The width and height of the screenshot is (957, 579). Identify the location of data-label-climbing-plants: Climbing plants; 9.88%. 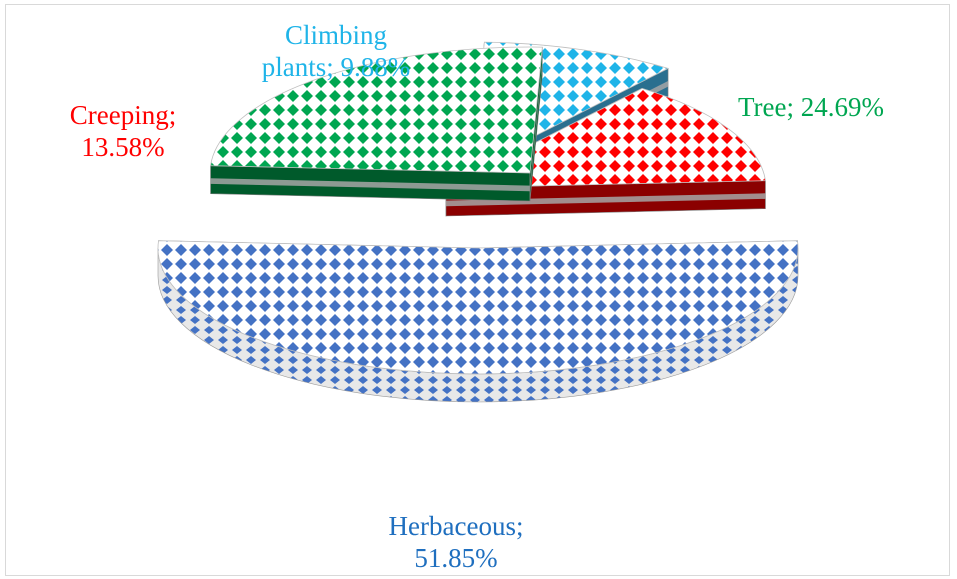
(336, 51).